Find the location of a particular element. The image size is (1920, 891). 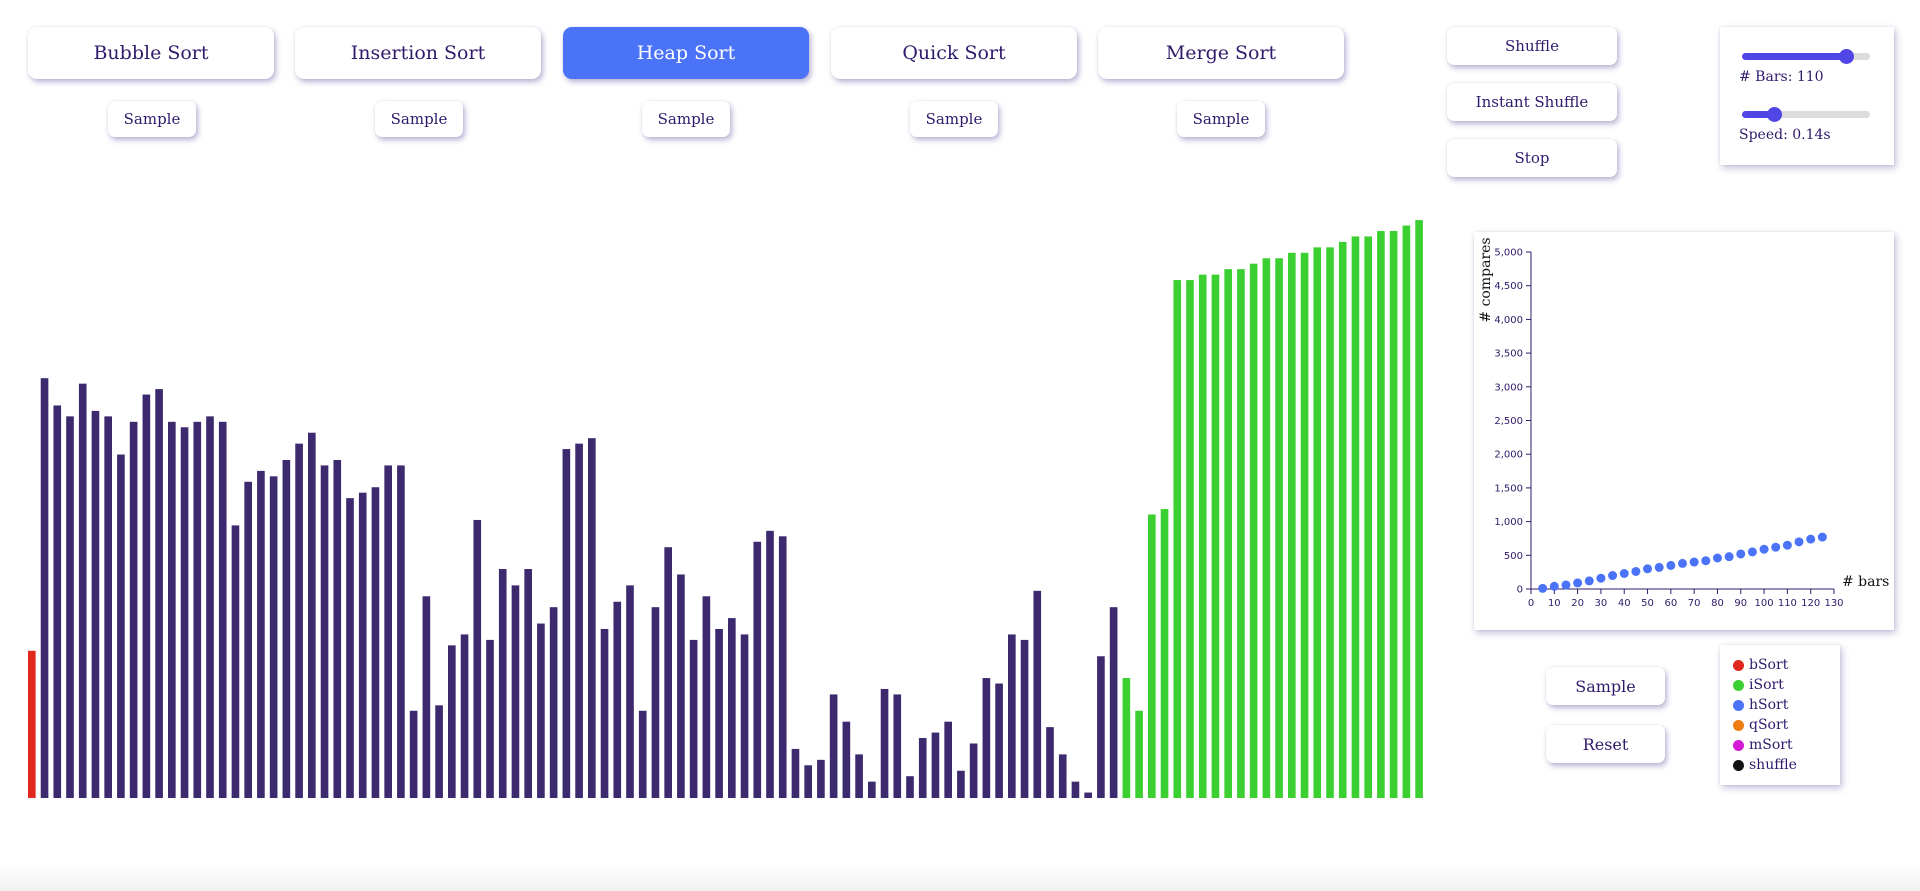

legend-label: hSort is located at coordinates (1769, 705).